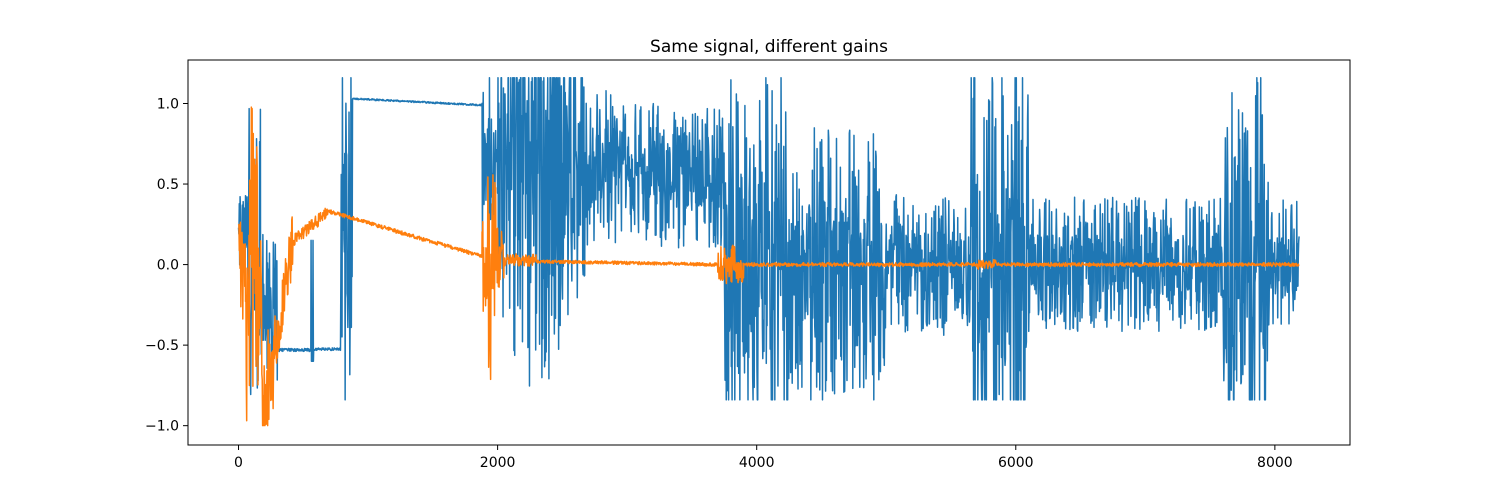 The width and height of the screenshot is (1500, 504). I want to click on y-tick-label: 0.5, so click(168, 185).